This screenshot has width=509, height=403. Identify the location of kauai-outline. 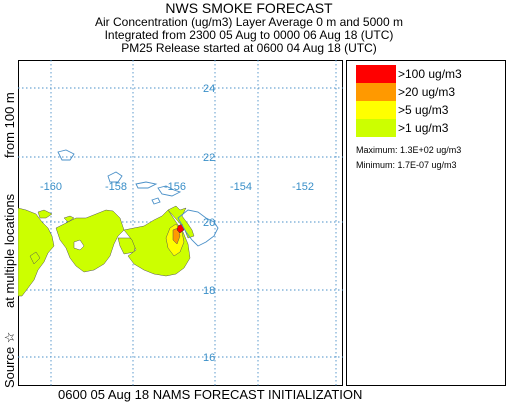
(66, 155).